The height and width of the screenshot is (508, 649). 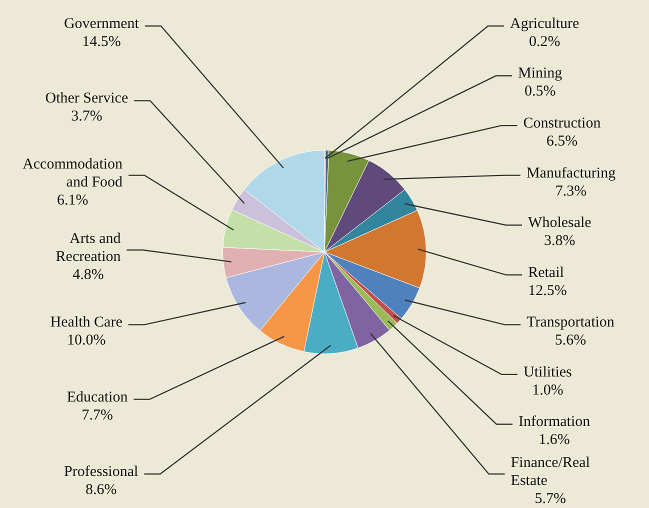 What do you see at coordinates (571, 191) in the screenshot?
I see `data-label: 7.3%` at bounding box center [571, 191].